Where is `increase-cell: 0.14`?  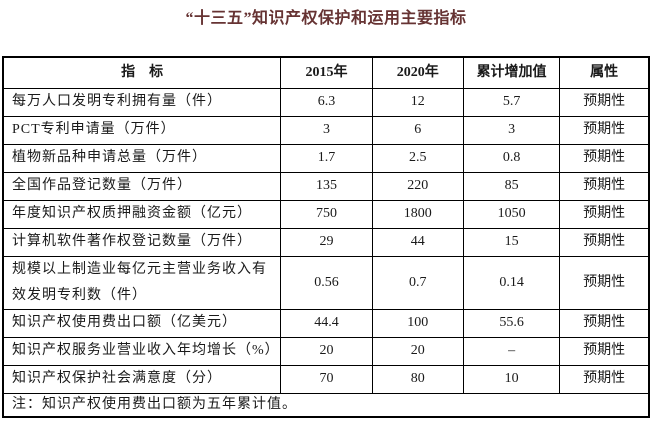 increase-cell: 0.14 is located at coordinates (511, 282).